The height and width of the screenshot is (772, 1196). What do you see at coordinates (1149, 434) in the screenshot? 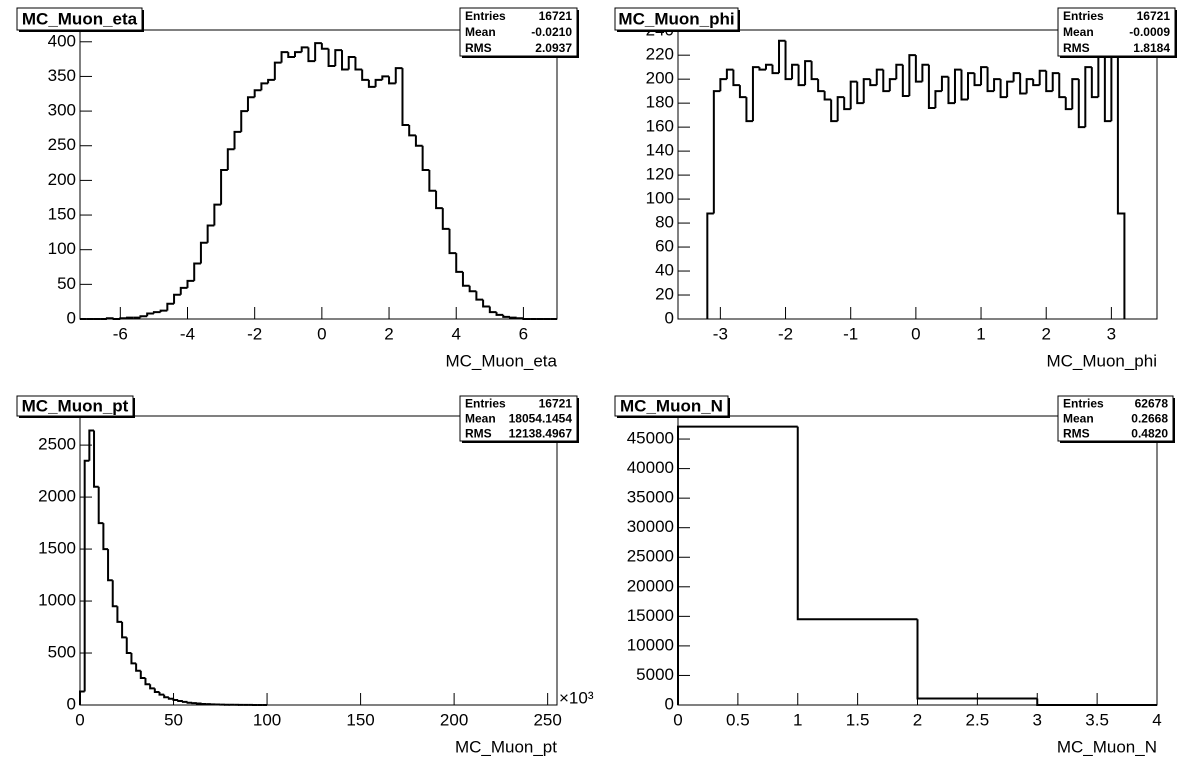
I see `stats-value: 0.4820` at bounding box center [1149, 434].